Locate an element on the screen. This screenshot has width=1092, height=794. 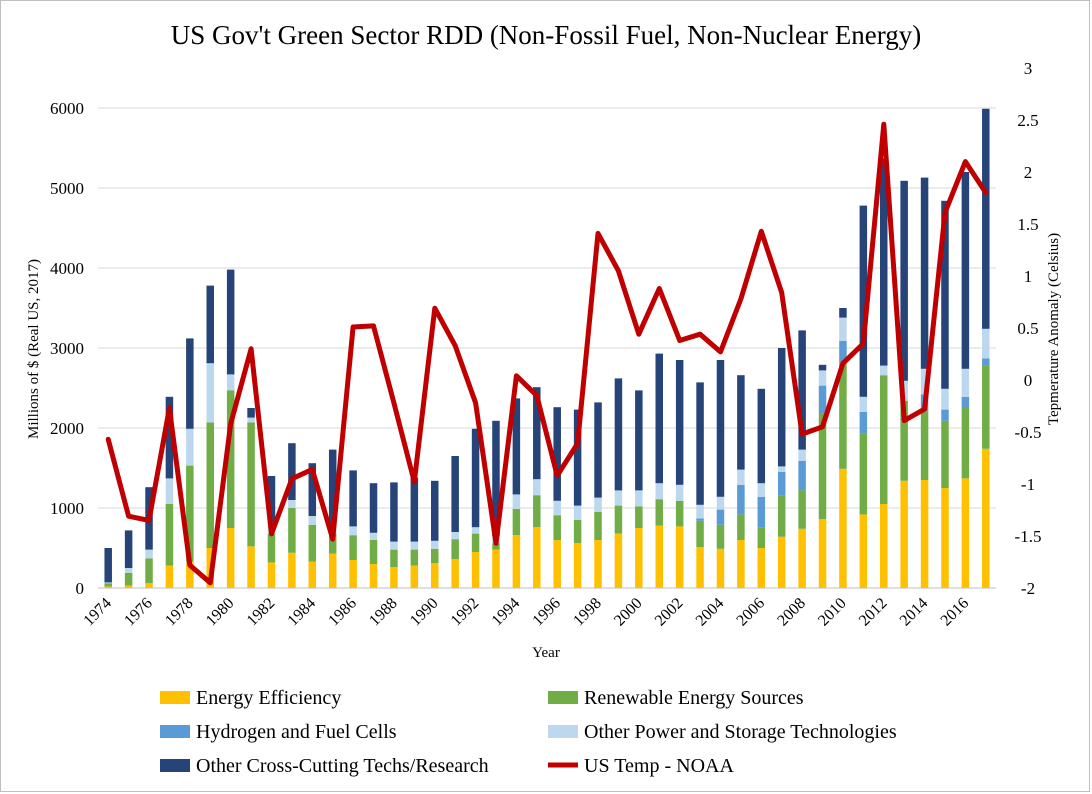
y2-tick-label: 0 is located at coordinates (1028, 380).